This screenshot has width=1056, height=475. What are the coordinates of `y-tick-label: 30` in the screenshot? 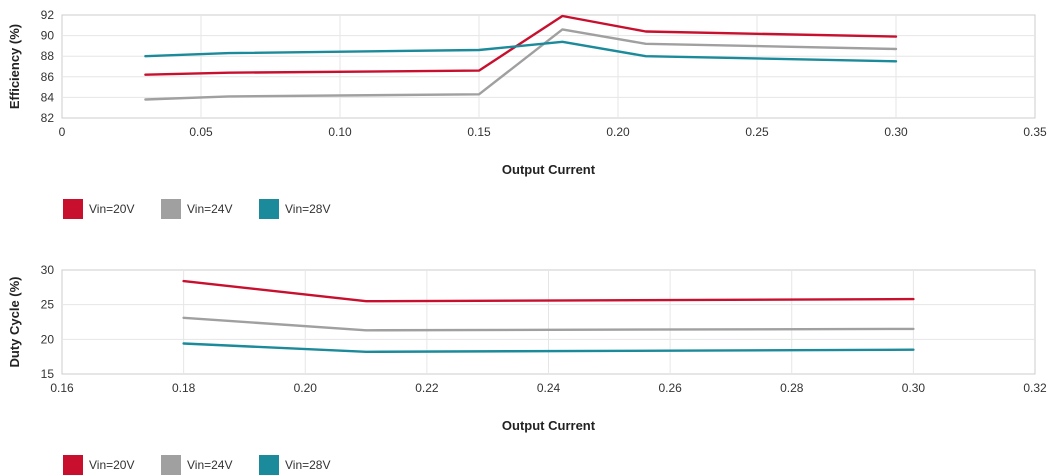 It's located at (48, 270).